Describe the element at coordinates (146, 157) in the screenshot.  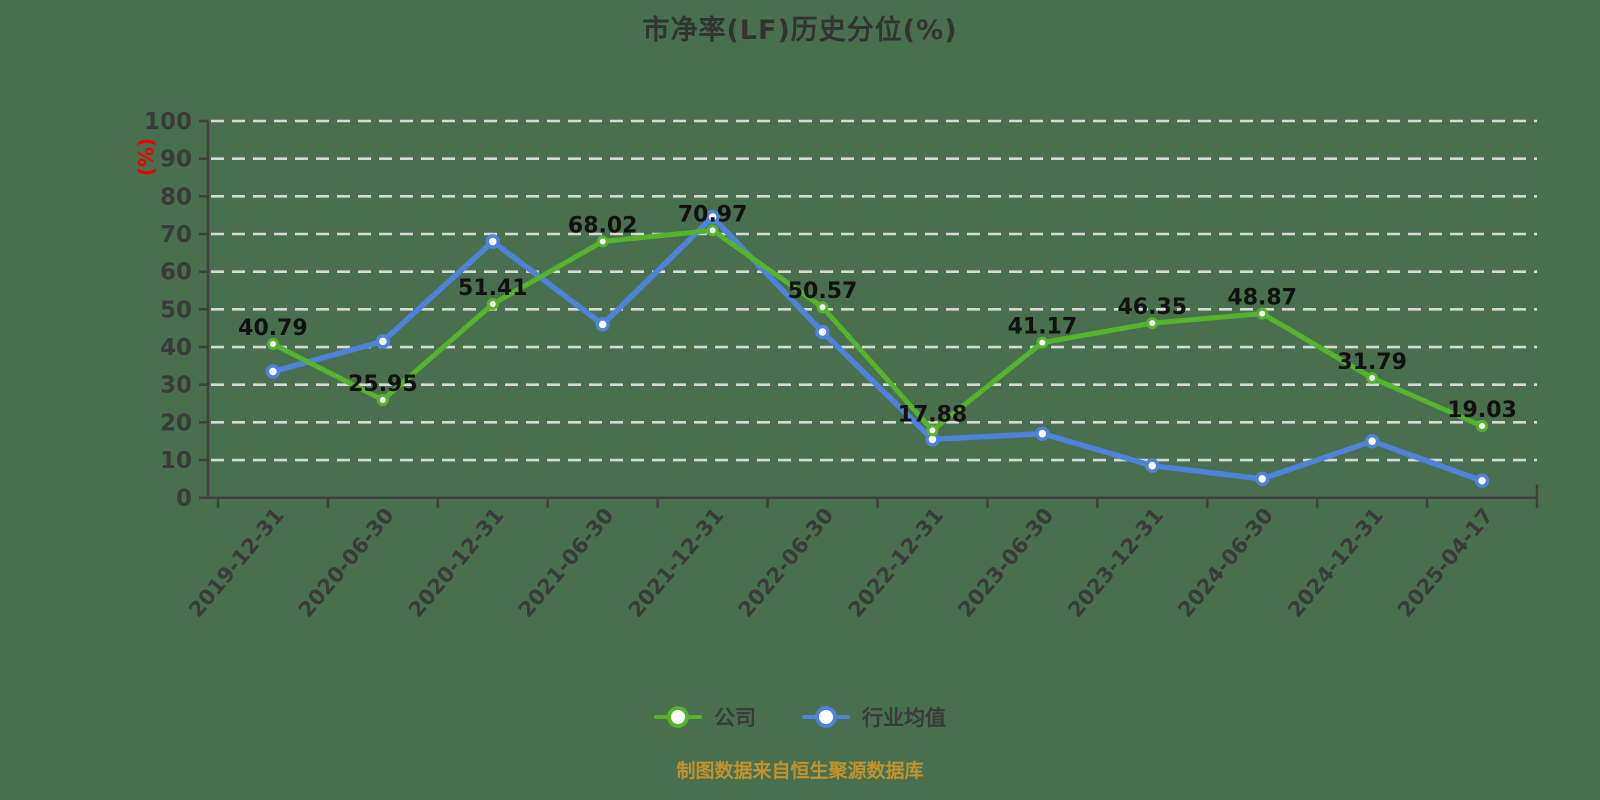
I see `y-axis-unit-label: (%)` at that location.